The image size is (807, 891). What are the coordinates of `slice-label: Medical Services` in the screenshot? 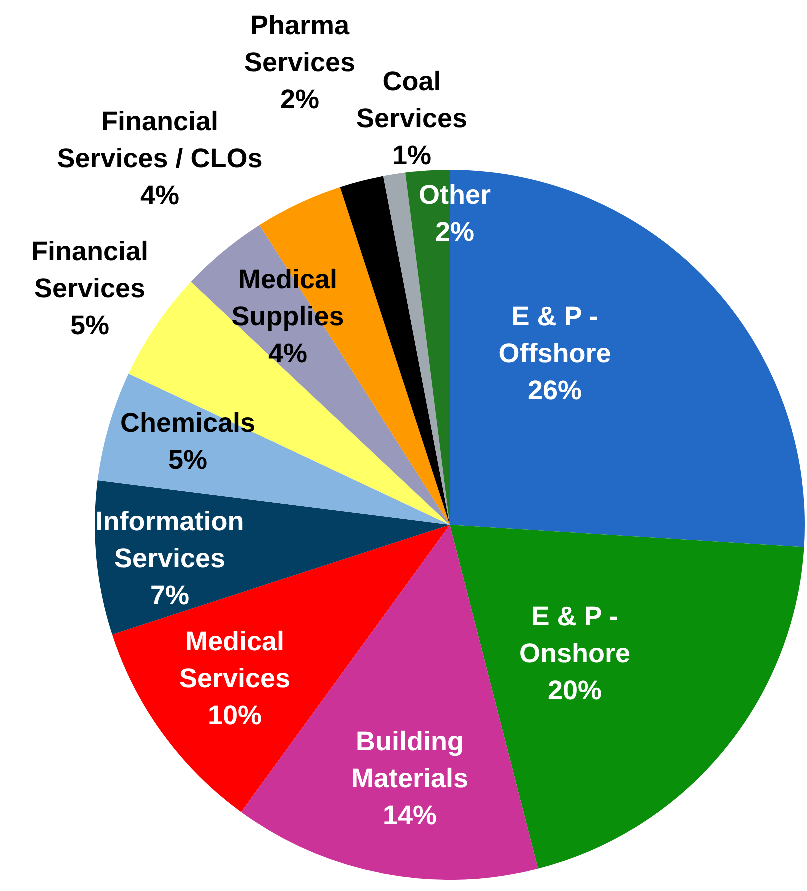 It's located at (235, 660).